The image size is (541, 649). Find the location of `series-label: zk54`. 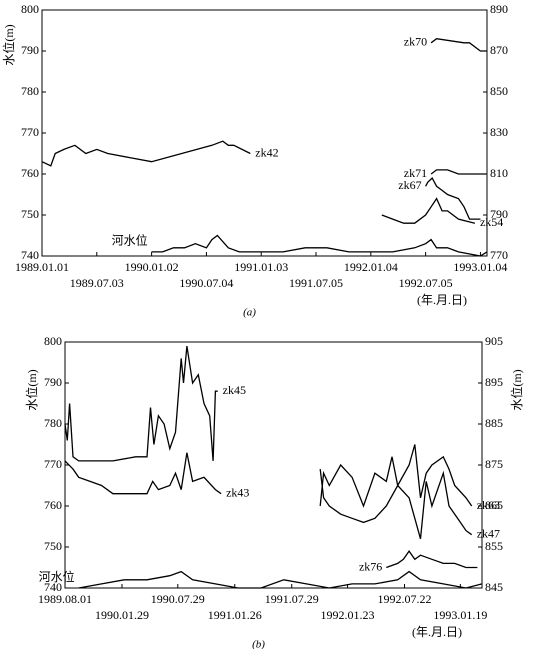

series-label: zk54 is located at coordinates (491, 222).